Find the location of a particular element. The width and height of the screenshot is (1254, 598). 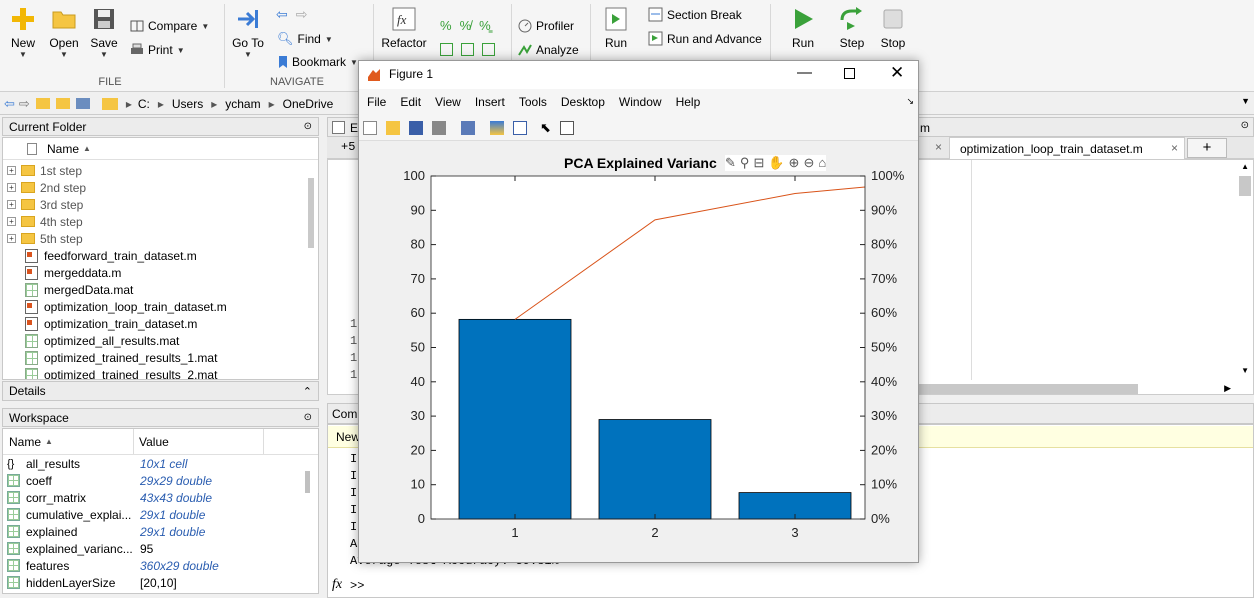

indent-icon is located at coordinates (446, 49).